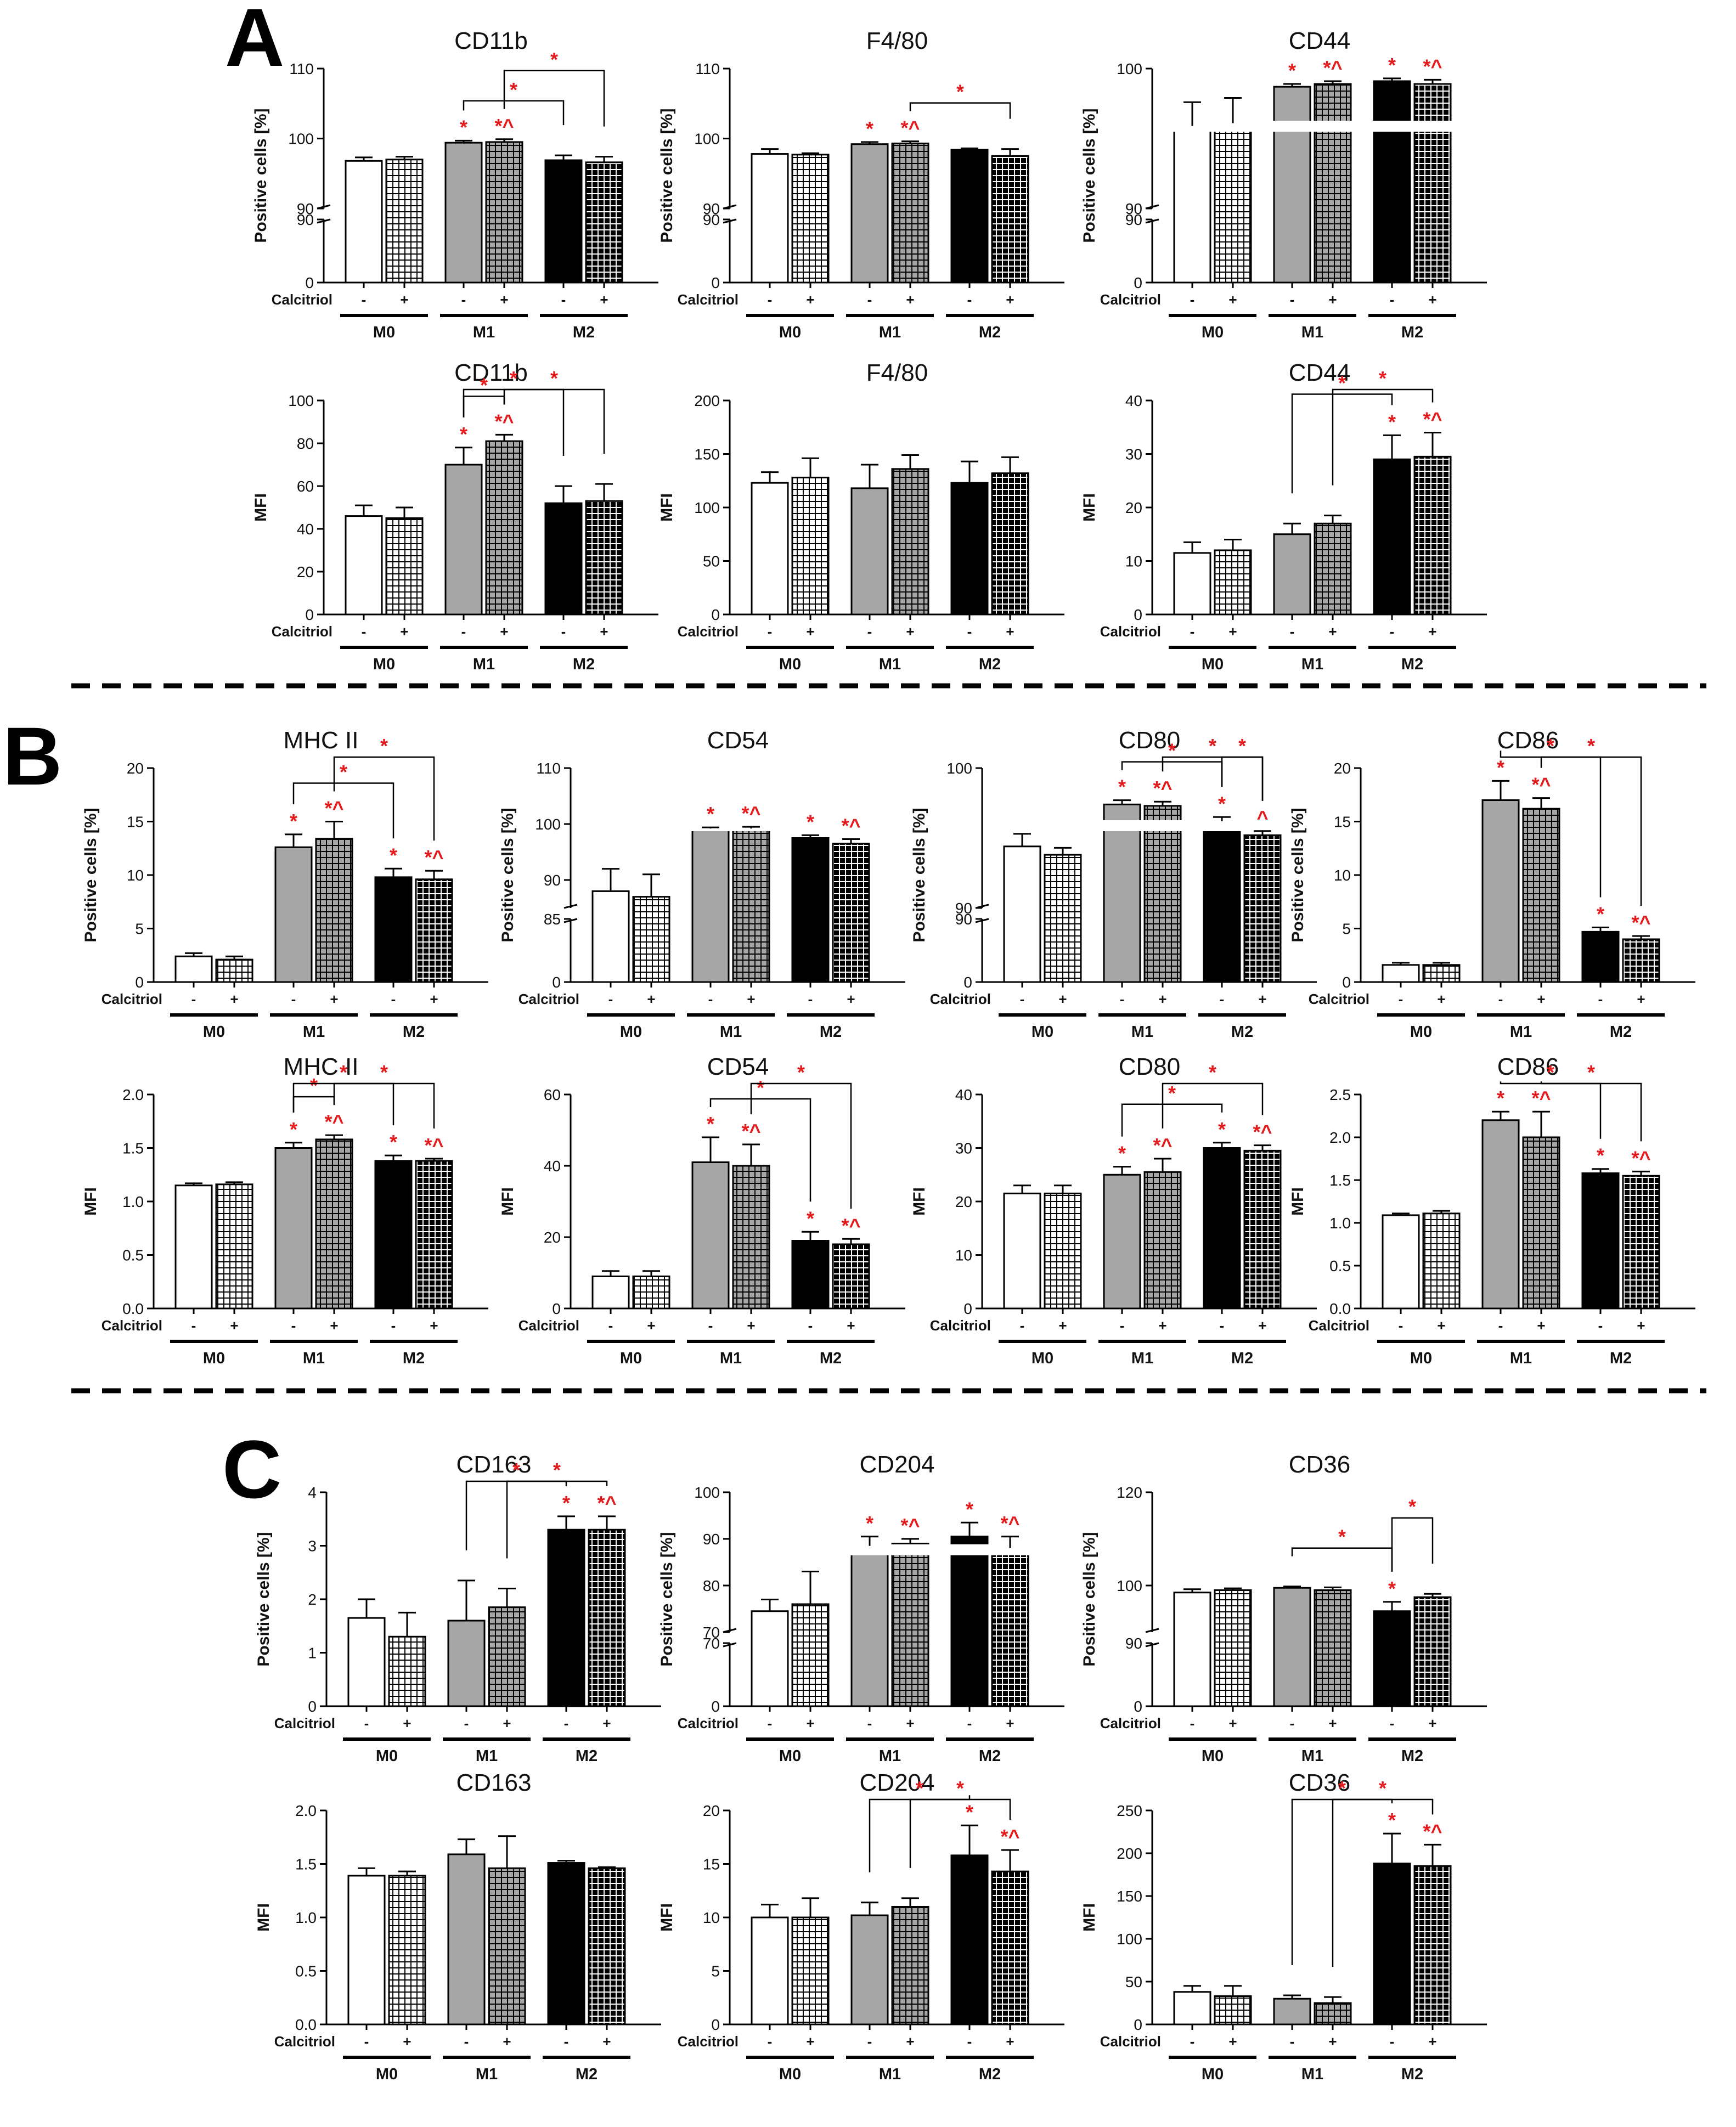 The width and height of the screenshot is (1736, 2127). I want to click on y-tick-label: 80, so click(305, 443).